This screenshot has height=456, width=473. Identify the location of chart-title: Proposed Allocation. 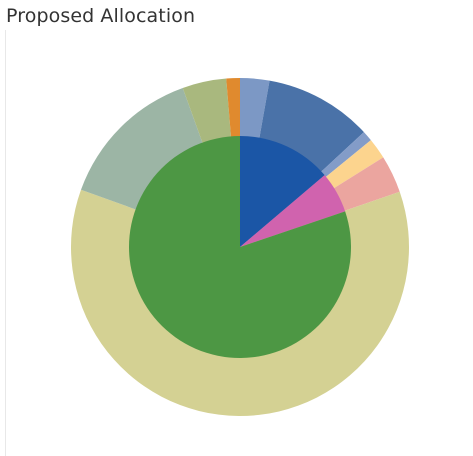
(101, 16).